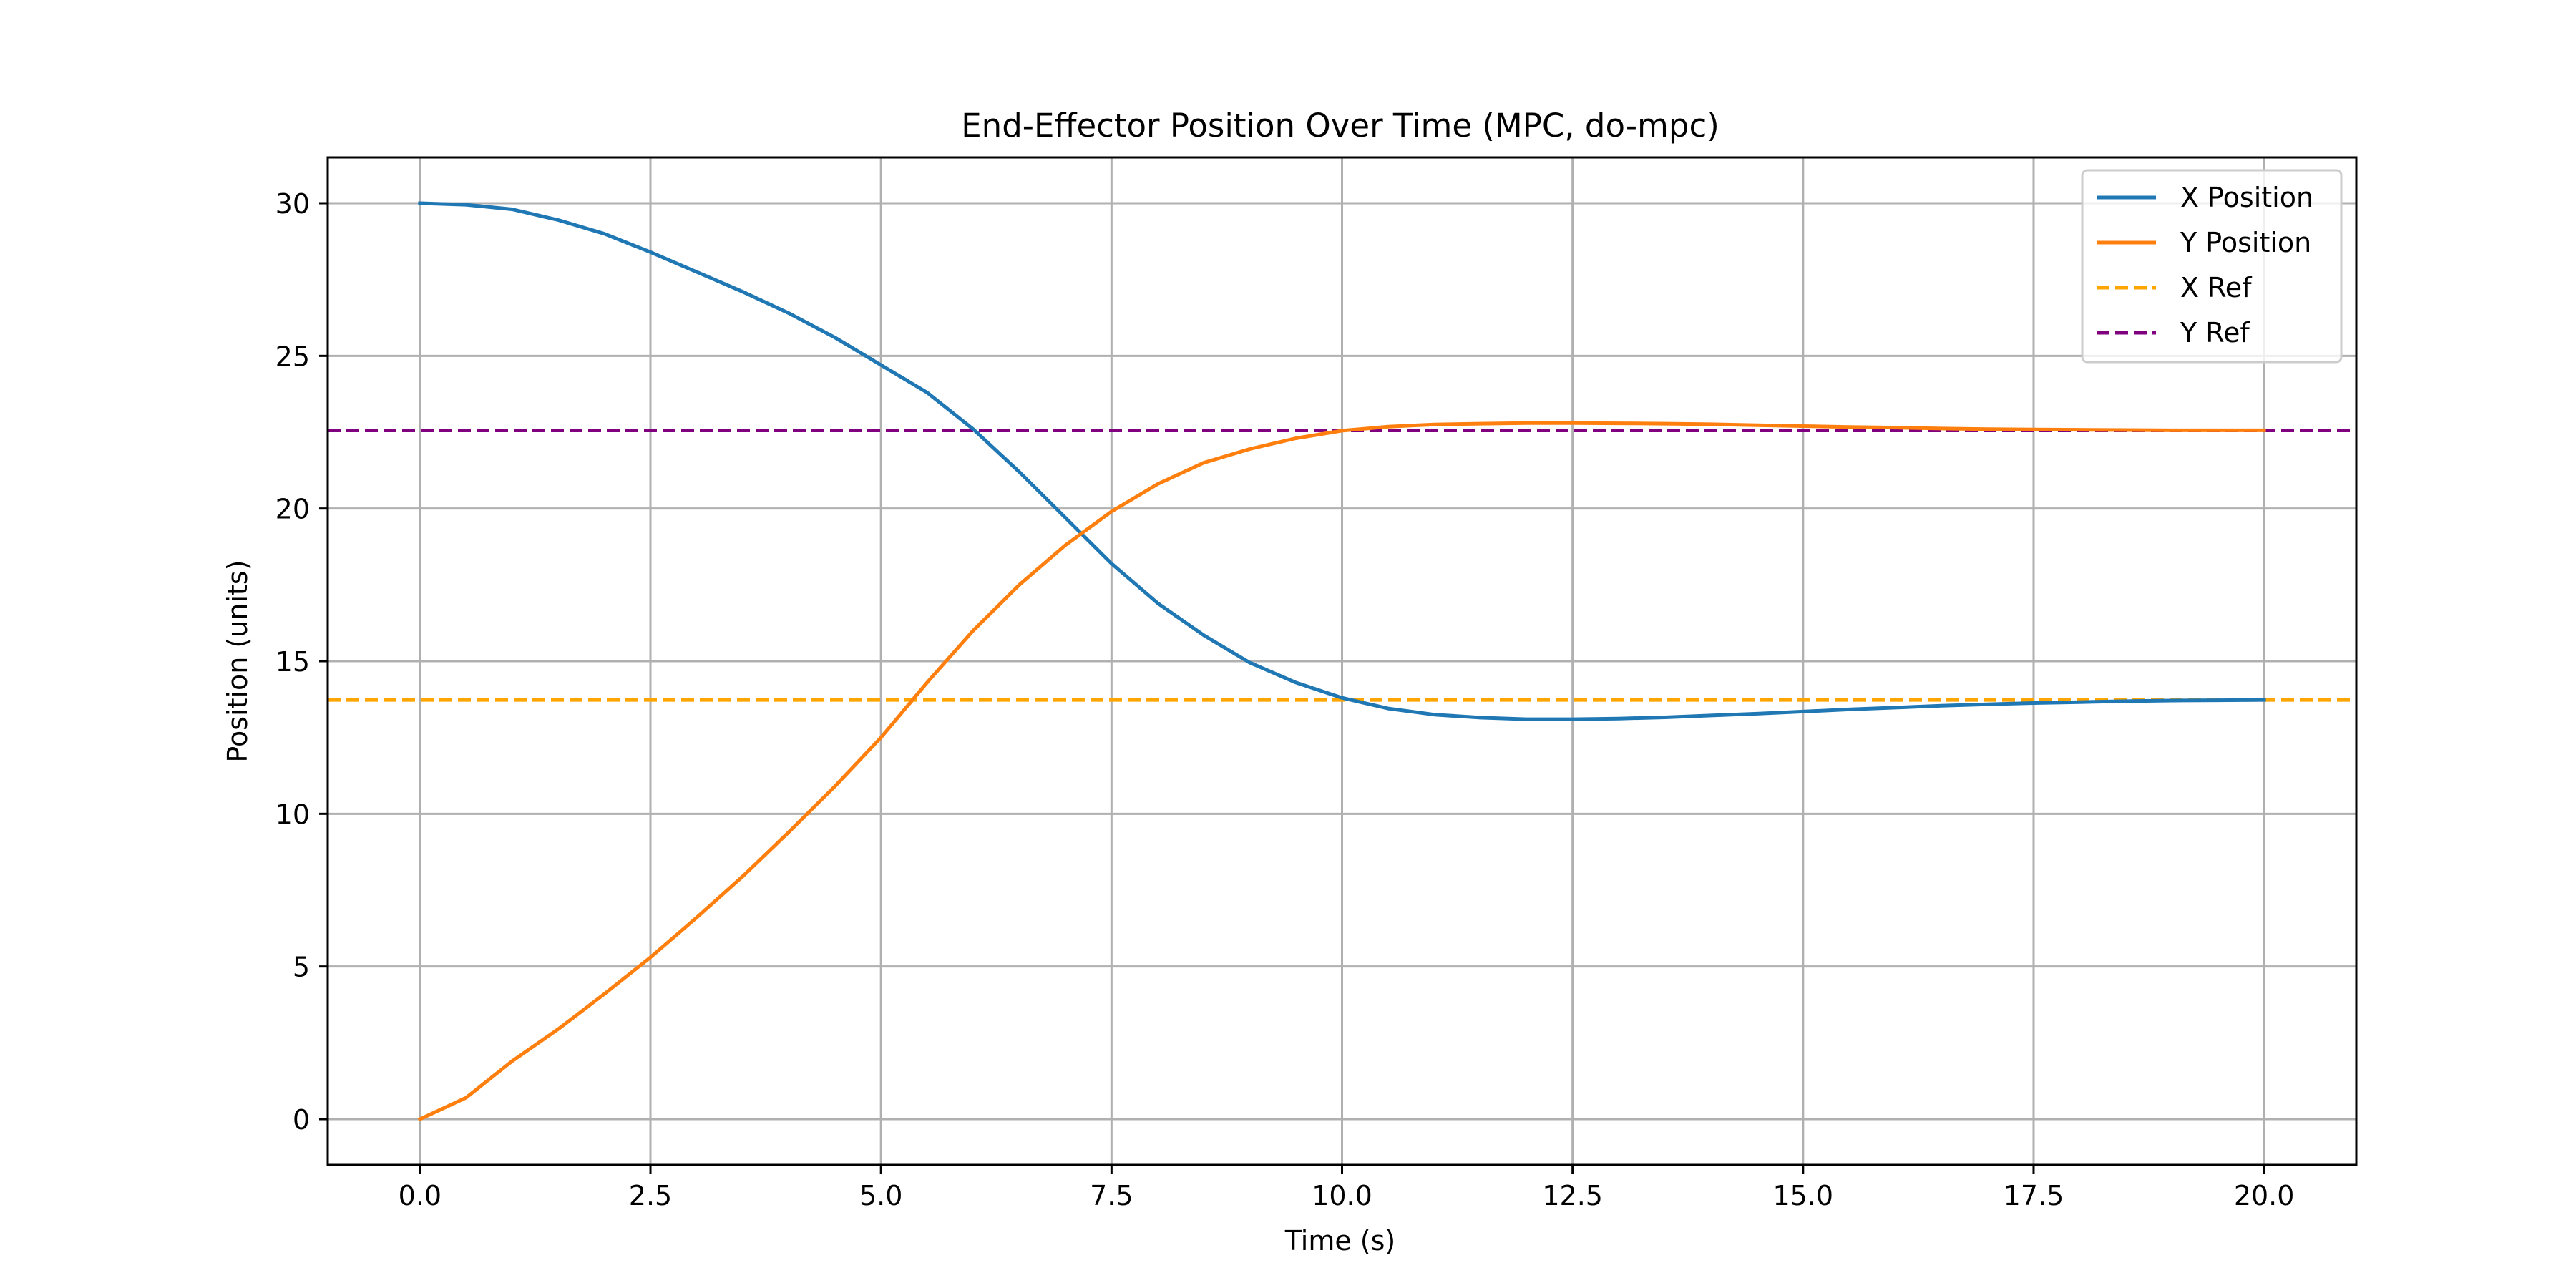 This screenshot has width=2576, height=1288. Describe the element at coordinates (2245, 242) in the screenshot. I see `legend-label: Y Position` at that location.